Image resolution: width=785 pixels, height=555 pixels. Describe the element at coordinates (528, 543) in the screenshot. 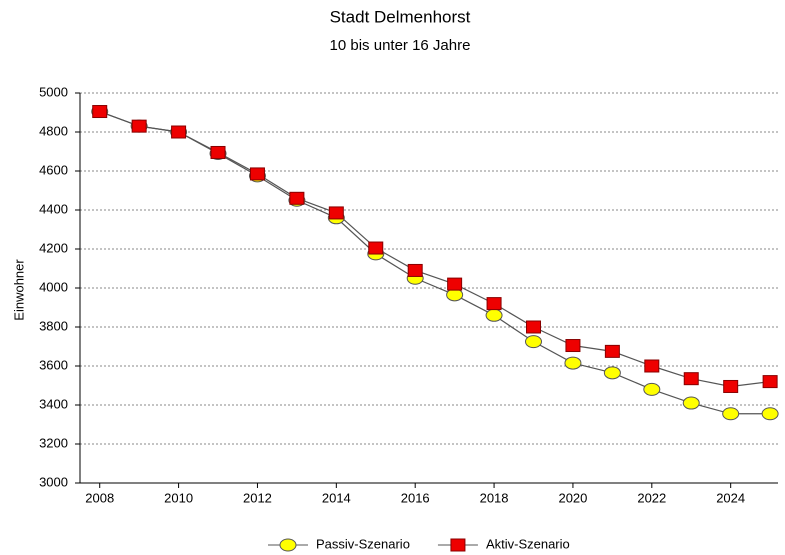

I see `legend-label: Aktiv-Szenario` at that location.